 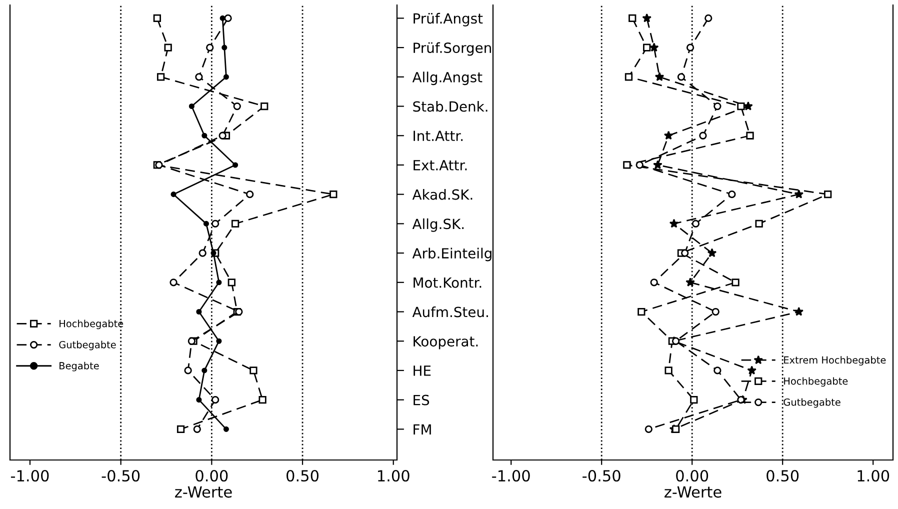 What do you see at coordinates (450, 106) in the screenshot?
I see `y-tick-label: Stab.Denk.` at bounding box center [450, 106].